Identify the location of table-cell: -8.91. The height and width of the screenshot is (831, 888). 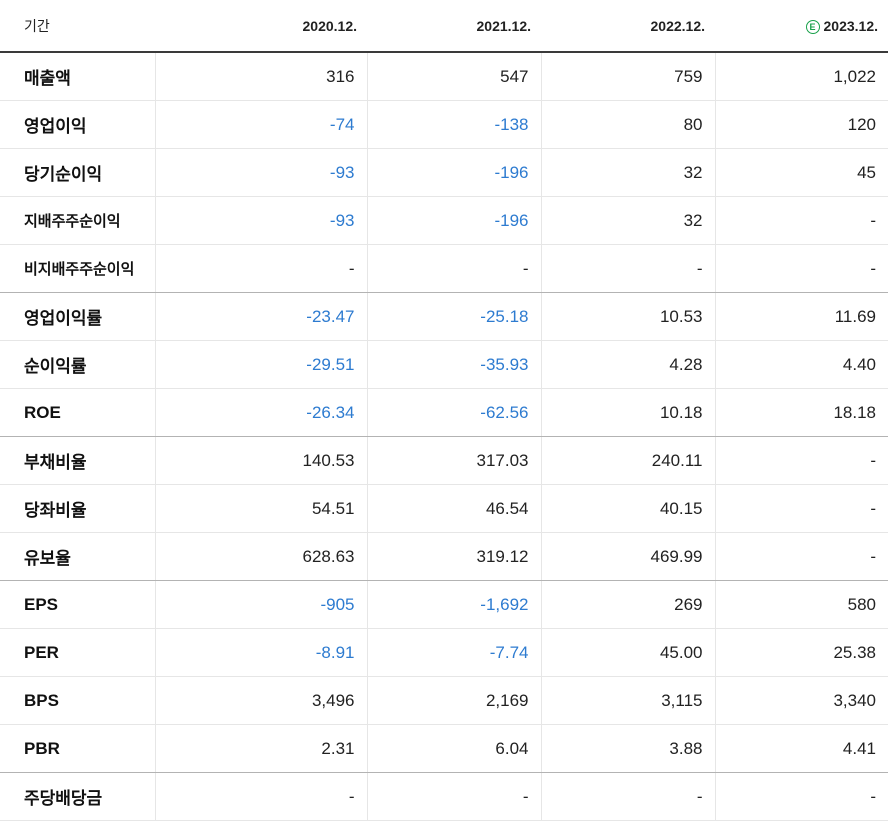
(260, 652).